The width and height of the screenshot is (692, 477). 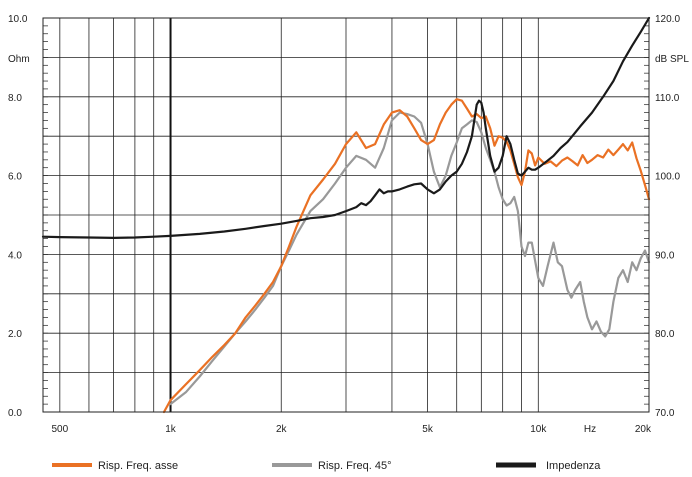 What do you see at coordinates (138, 466) in the screenshot?
I see `legend-label: Risp. Freq. asse` at bounding box center [138, 466].